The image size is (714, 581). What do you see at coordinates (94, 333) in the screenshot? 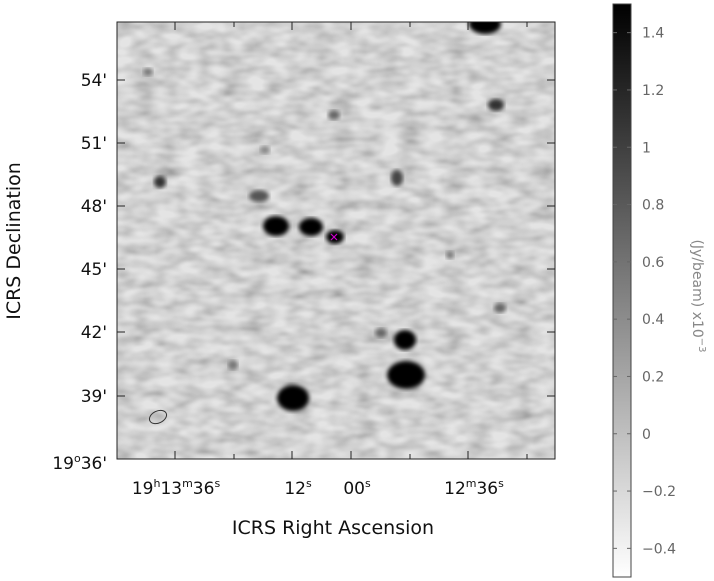
I see `y-tick-label: 42'` at bounding box center [94, 333].